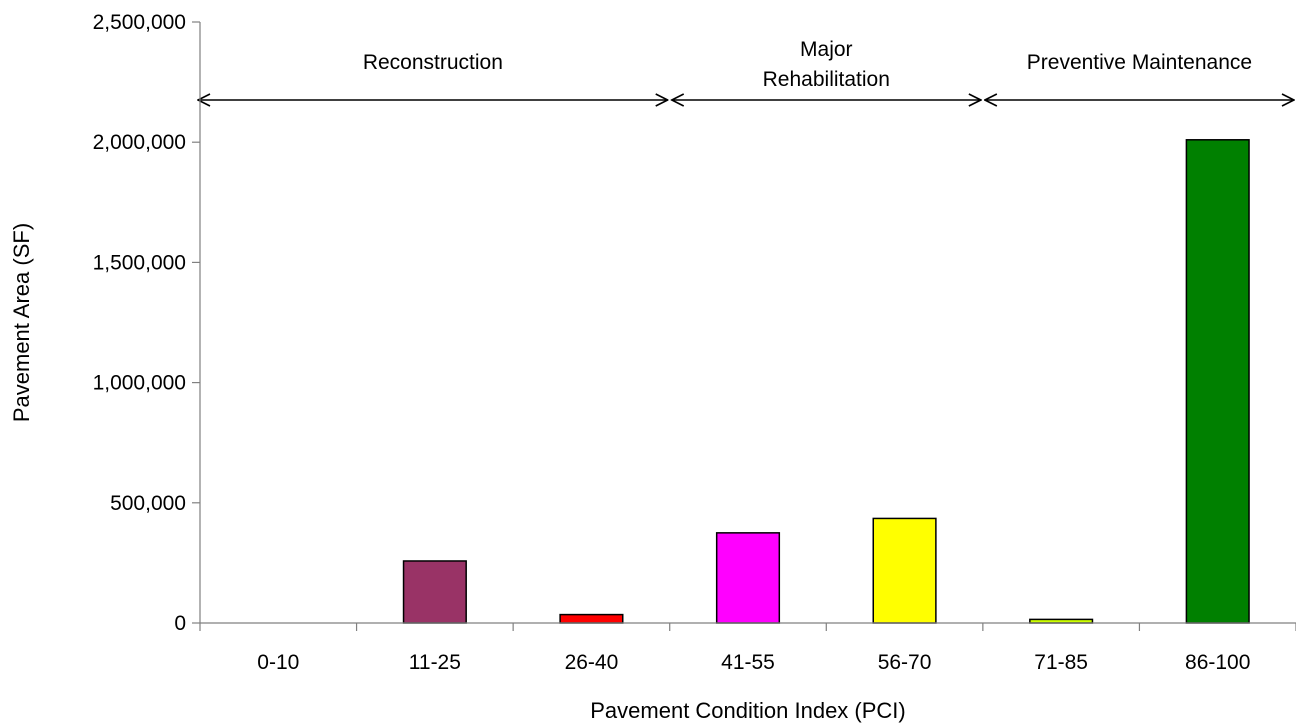  Describe the element at coordinates (747, 648) in the screenshot. I see `x-axis-ticks: 0-10 11-25 26-40 41-55 56-70 71-85 86-100` at that location.